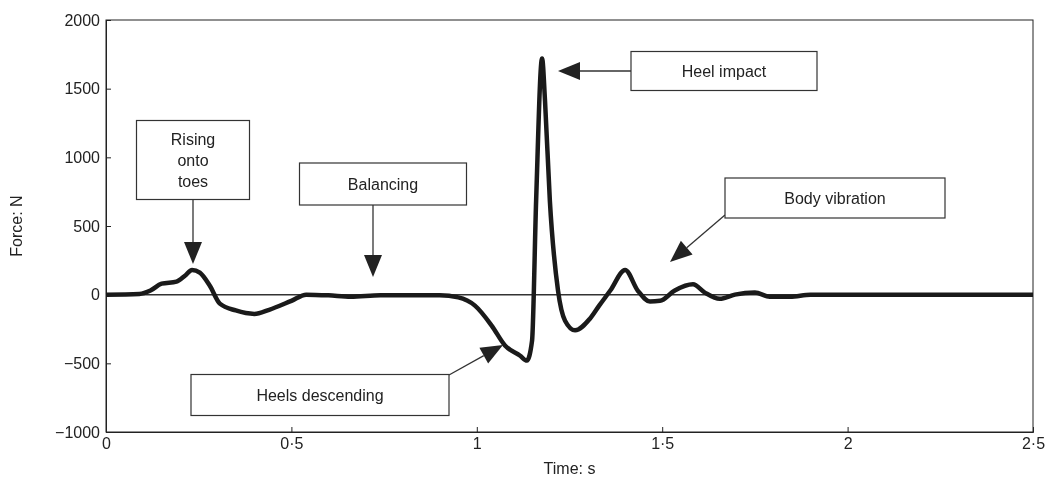 The width and height of the screenshot is (1051, 484). I want to click on annotation: Heel impact, so click(724, 71).